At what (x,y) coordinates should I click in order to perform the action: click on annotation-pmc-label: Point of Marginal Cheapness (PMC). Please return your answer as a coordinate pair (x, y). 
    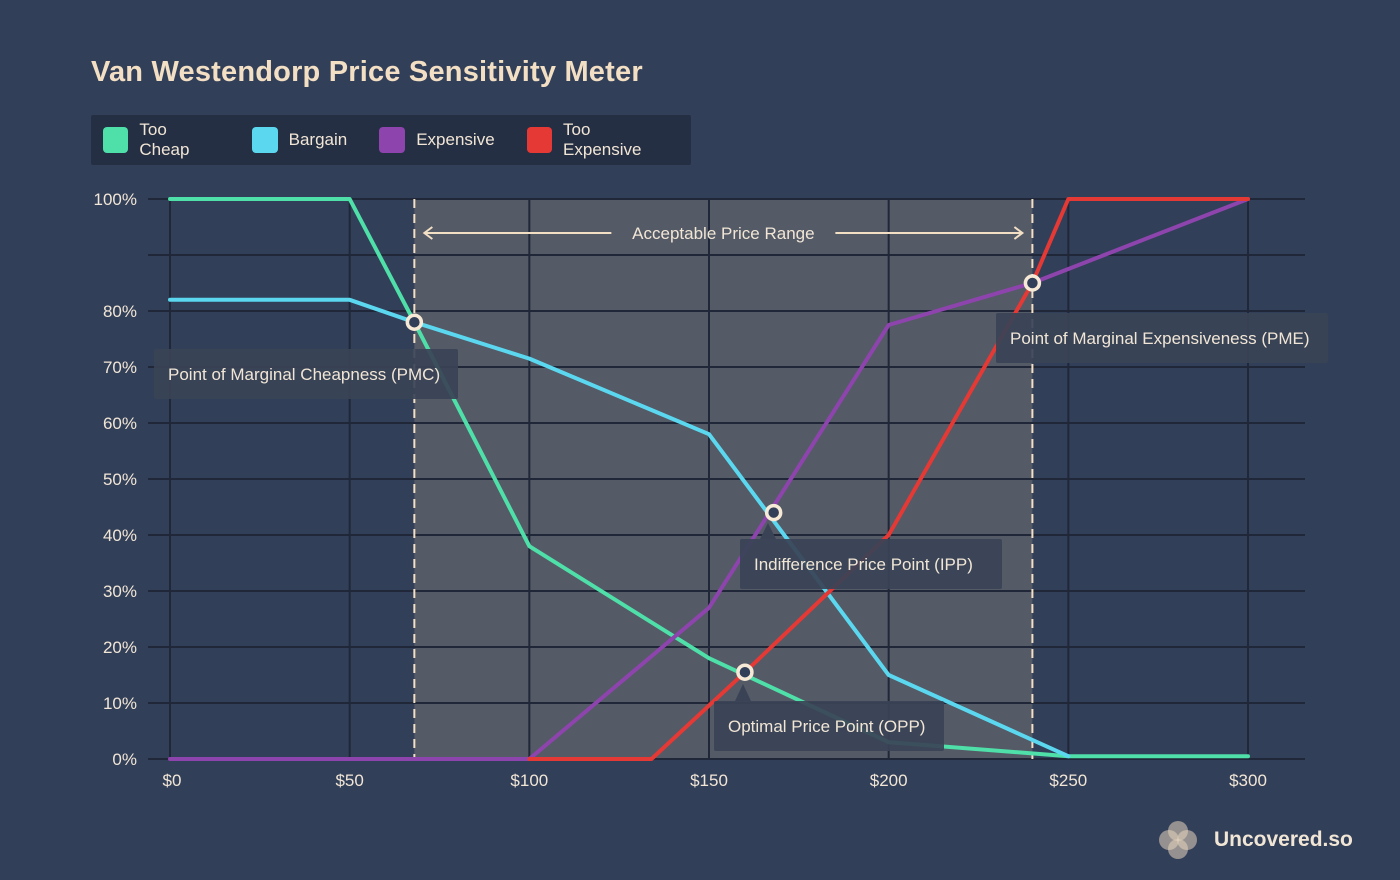
    Looking at the image, I should click on (304, 374).